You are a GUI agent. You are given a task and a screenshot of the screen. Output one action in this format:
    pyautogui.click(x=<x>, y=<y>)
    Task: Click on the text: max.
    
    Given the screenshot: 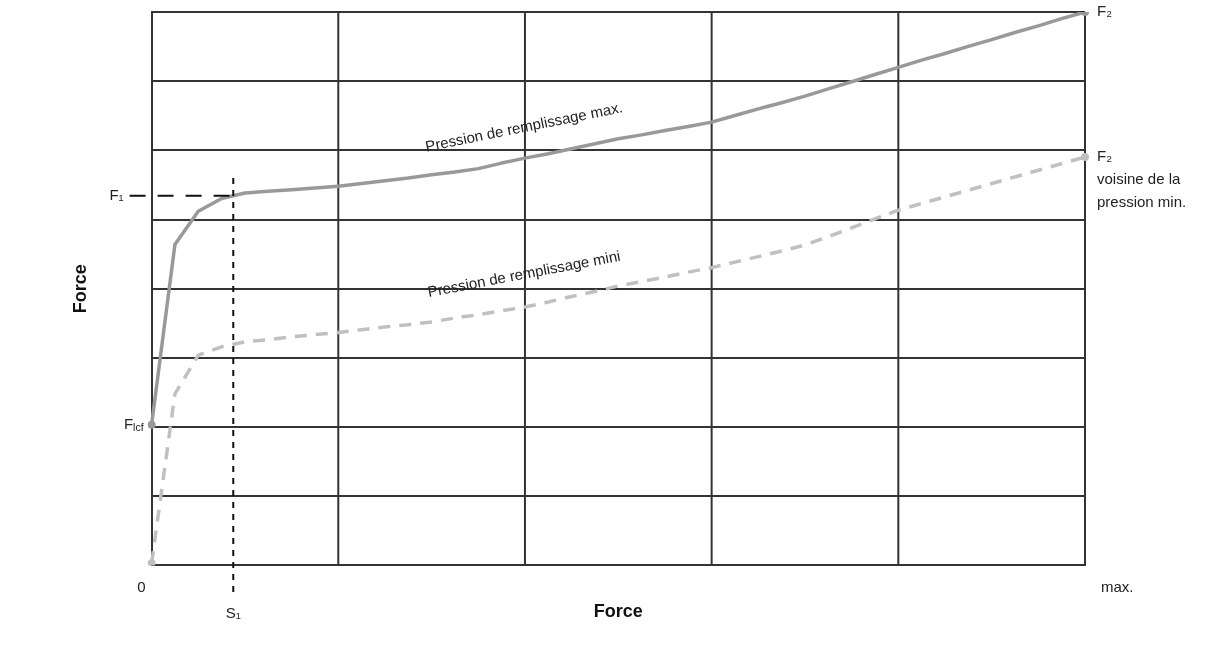 What is the action you would take?
    pyautogui.click(x=1117, y=586)
    